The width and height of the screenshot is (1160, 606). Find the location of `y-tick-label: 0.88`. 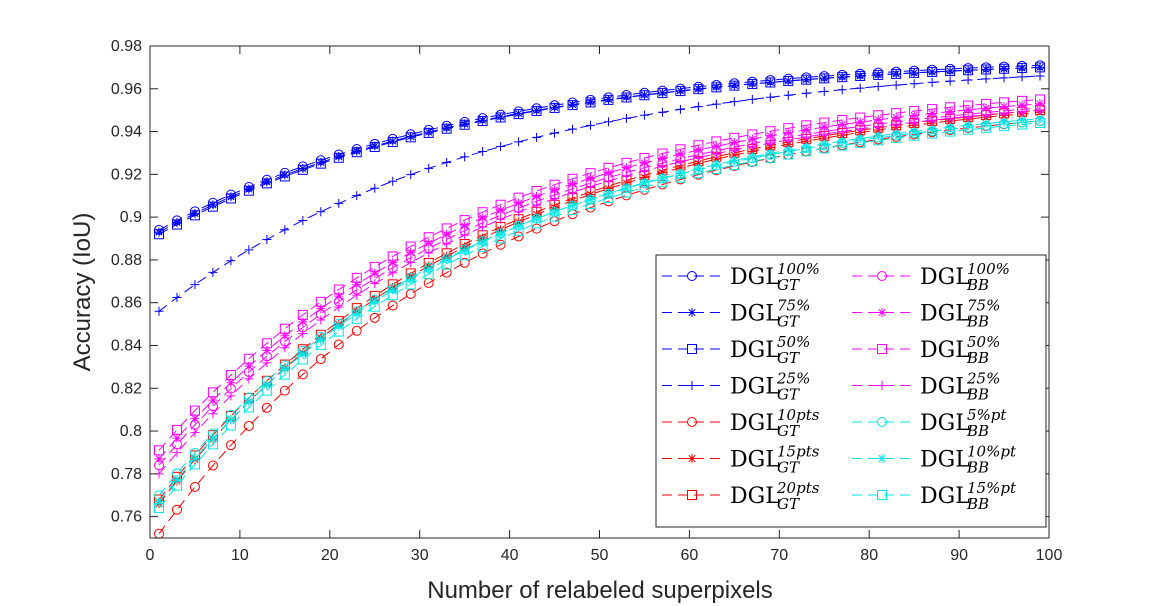

y-tick-label: 0.88 is located at coordinates (126, 260).